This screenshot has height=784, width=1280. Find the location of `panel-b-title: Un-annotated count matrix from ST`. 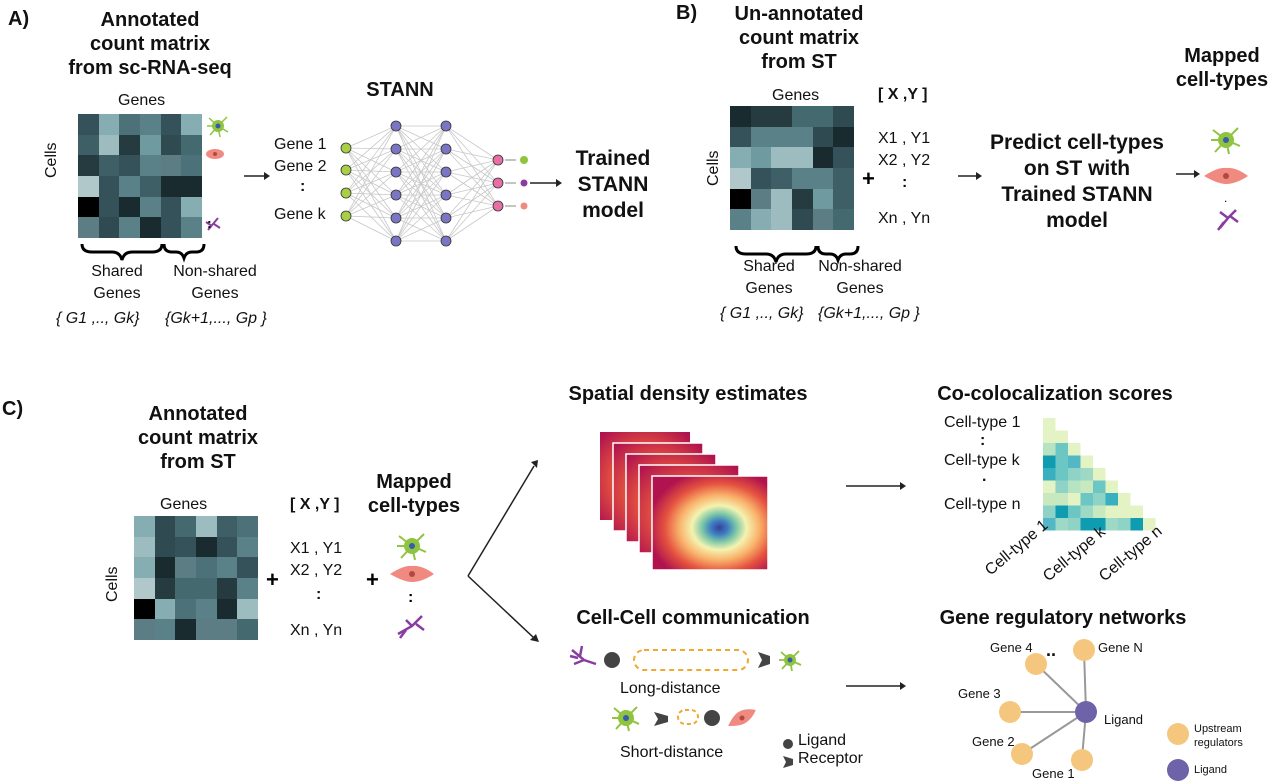

panel-b-title: Un-annotated count matrix from ST is located at coordinates (799, 38).